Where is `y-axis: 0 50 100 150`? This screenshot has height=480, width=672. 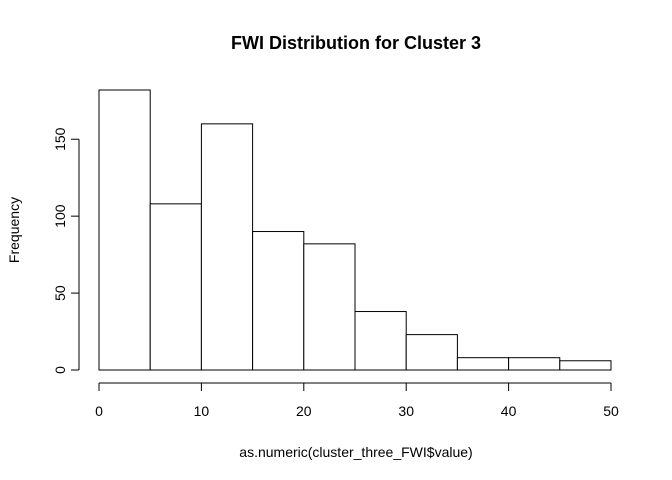
y-axis: 0 50 100 150 is located at coordinates (66, 250).